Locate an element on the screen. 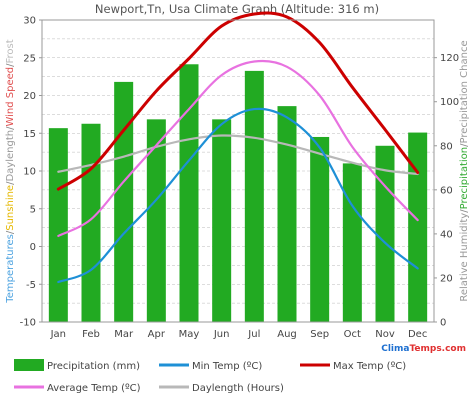 This screenshot has width=474, height=404. right-tick-label: 120 is located at coordinates (449, 58).